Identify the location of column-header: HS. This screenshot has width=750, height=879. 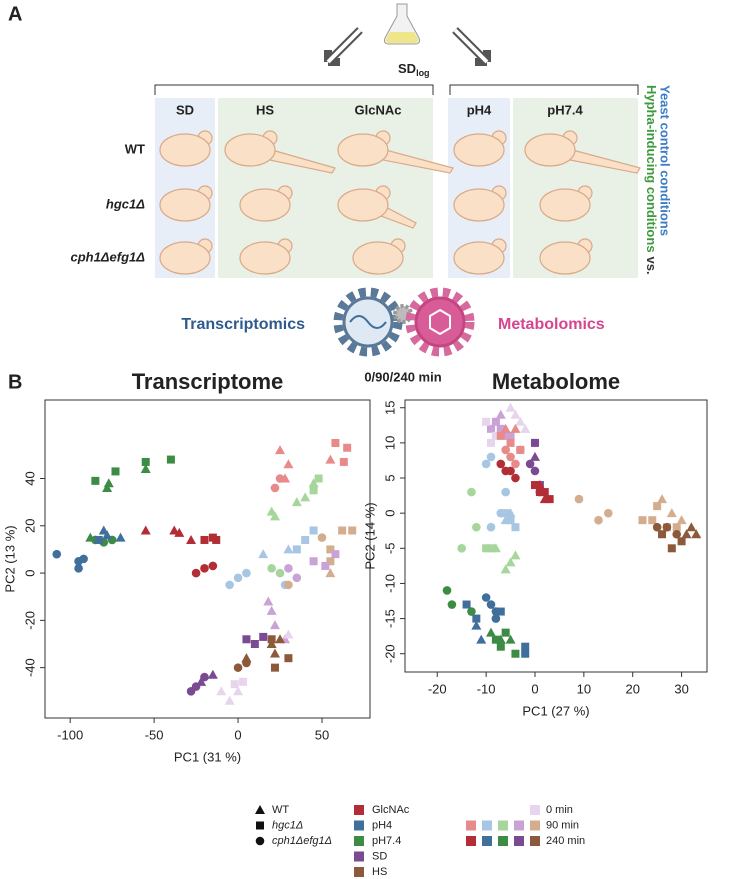
(265, 109).